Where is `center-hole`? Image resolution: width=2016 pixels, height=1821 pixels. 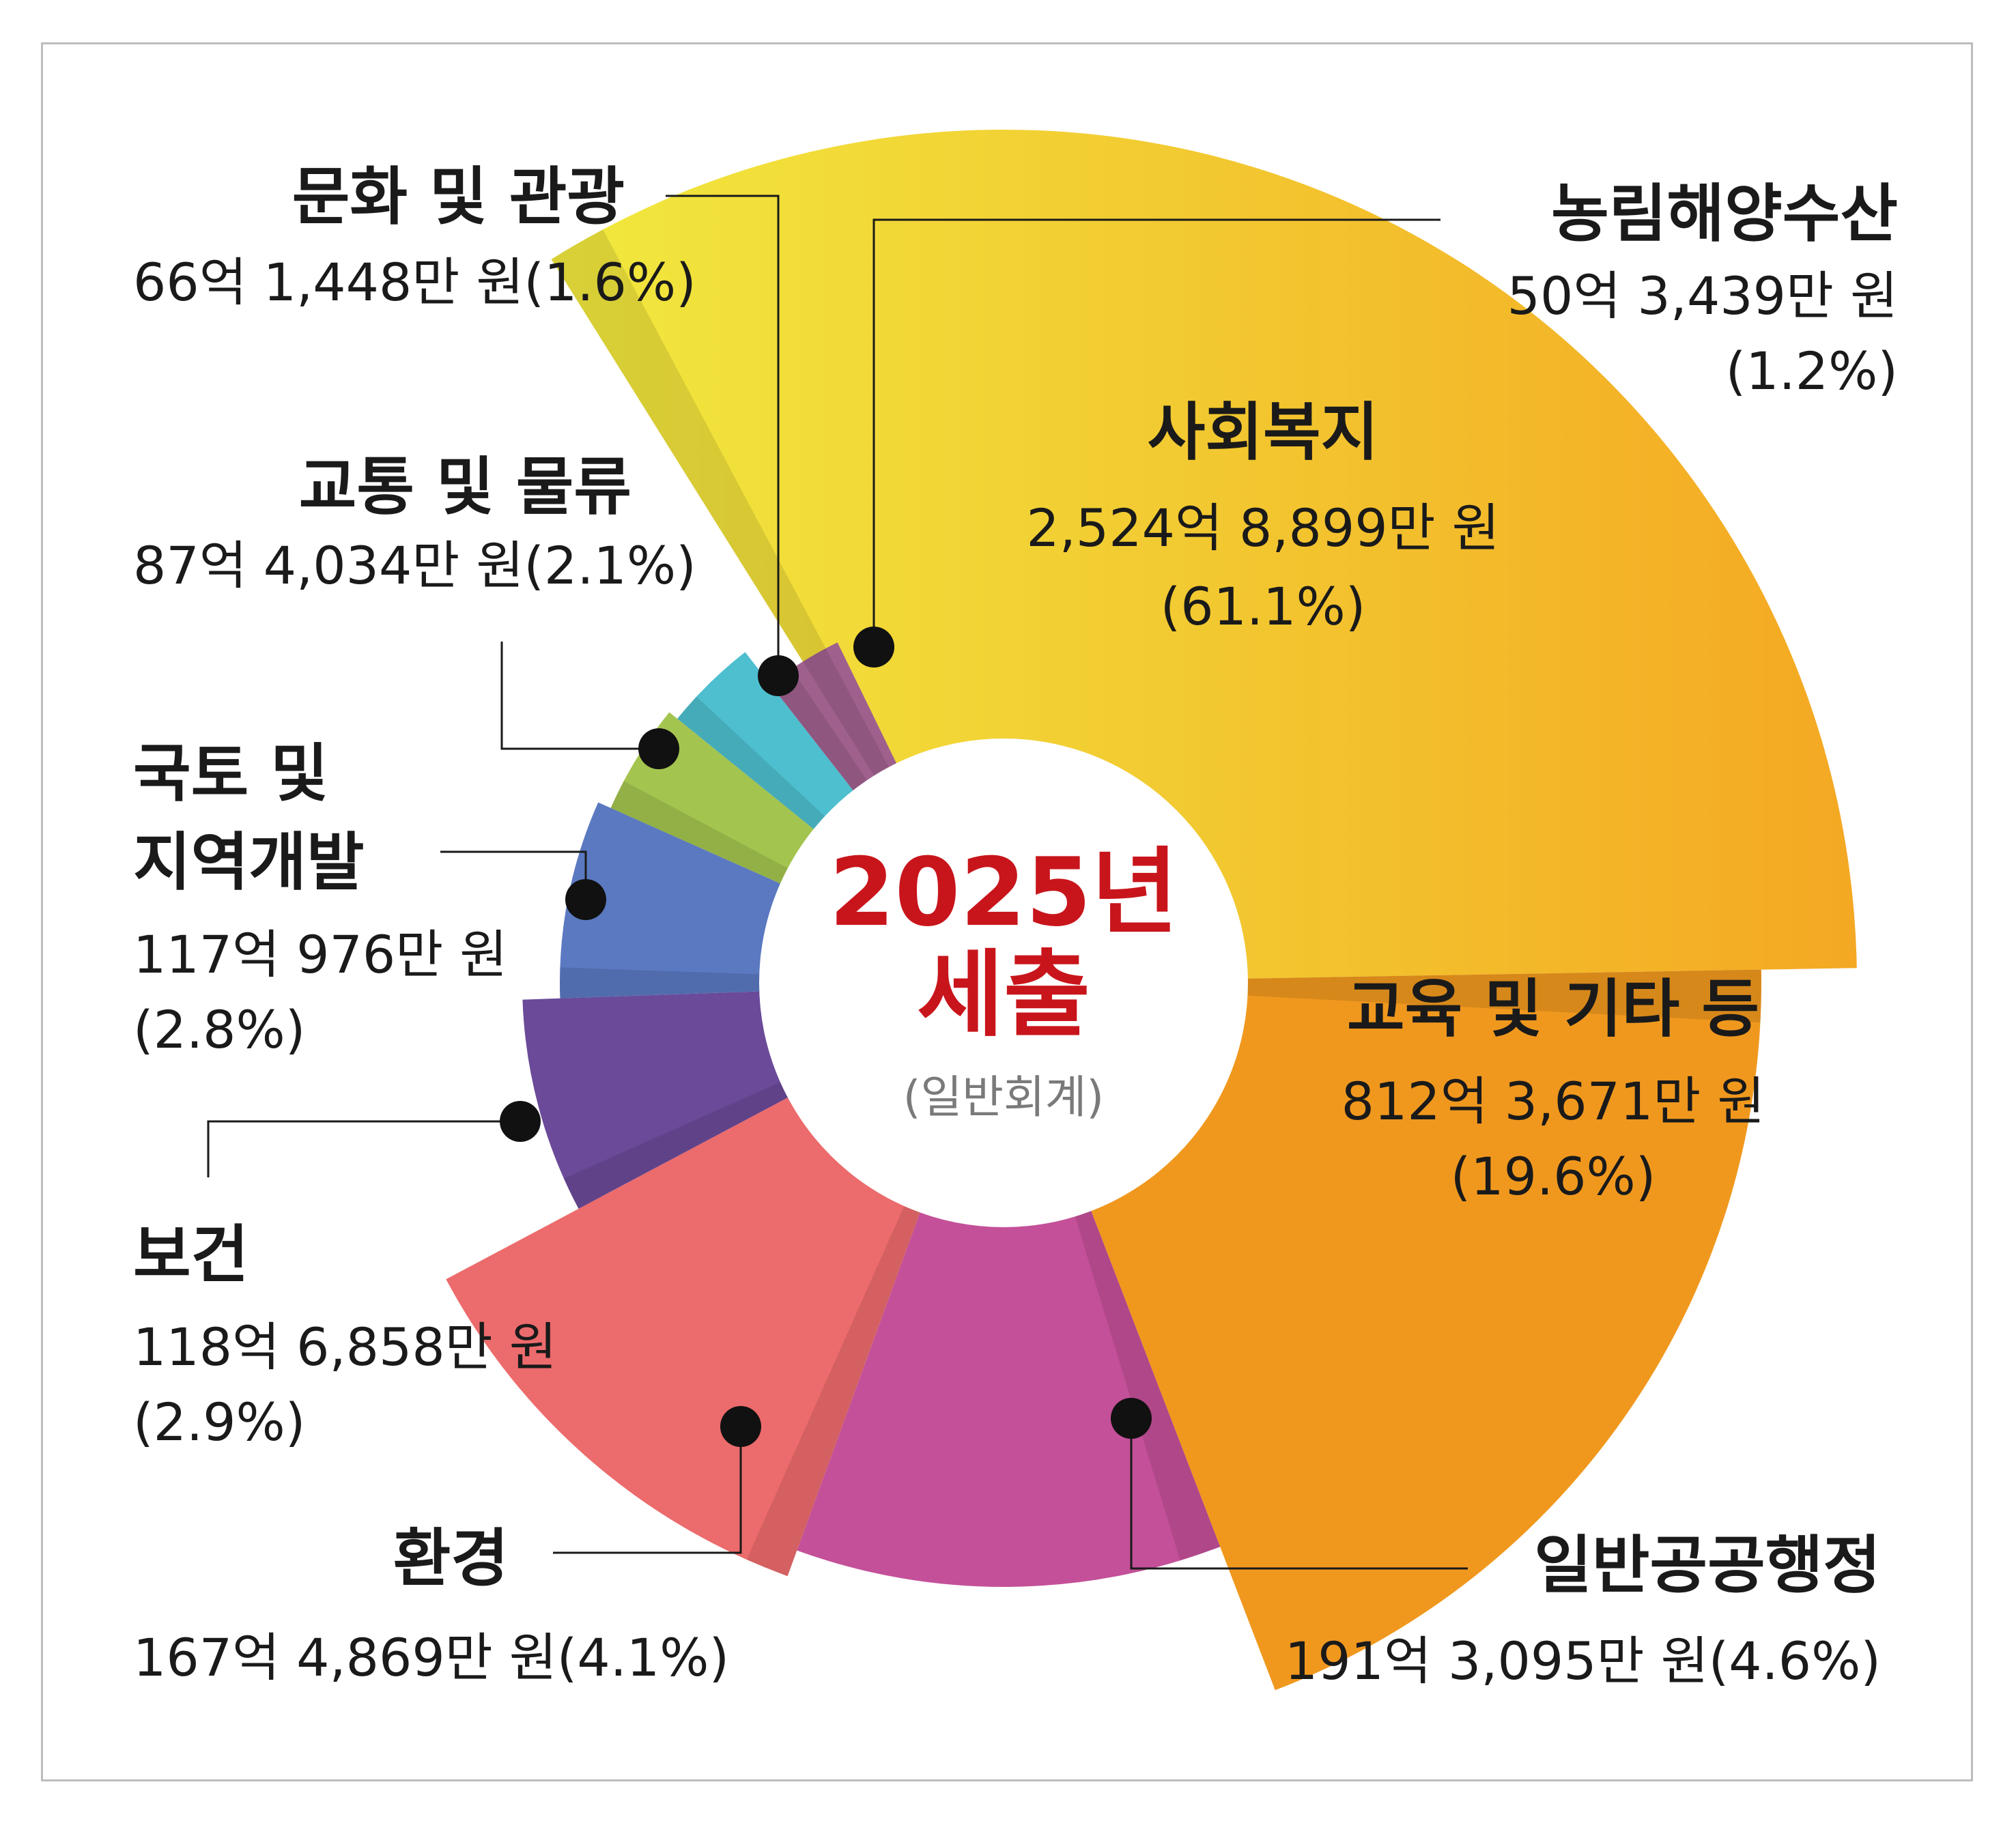 center-hole is located at coordinates (1003, 983).